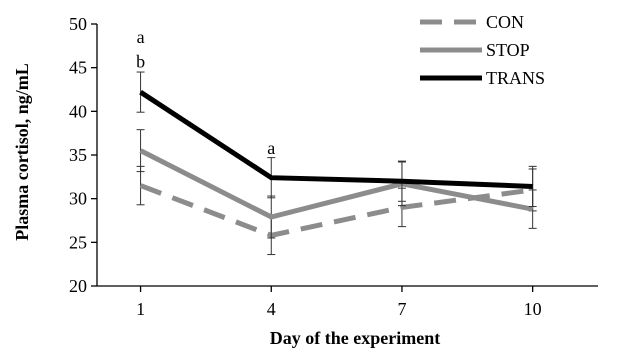 The image size is (620, 355). What do you see at coordinates (472, 22) in the screenshot?
I see `legend-item-con: CON` at bounding box center [472, 22].